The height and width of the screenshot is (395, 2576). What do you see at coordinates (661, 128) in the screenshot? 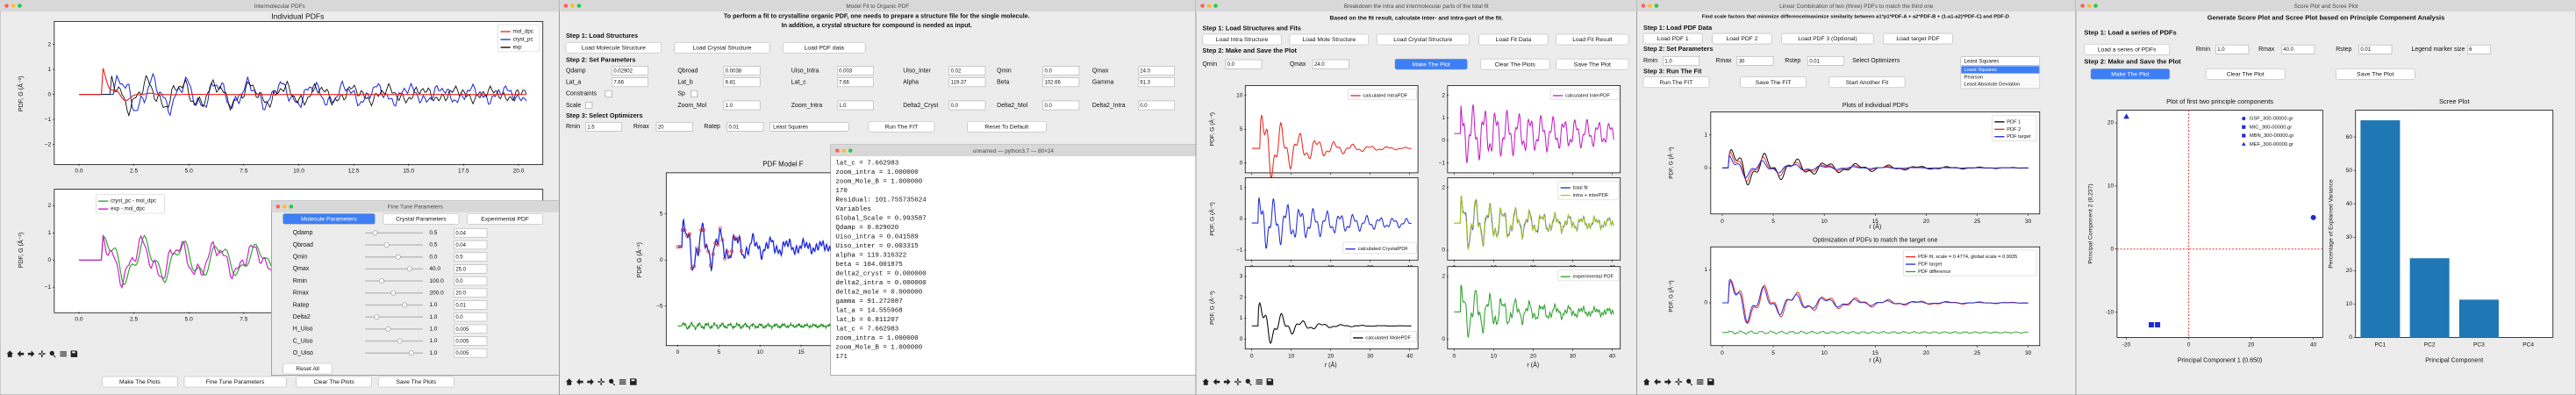
I see `input-value: 20` at bounding box center [661, 128].